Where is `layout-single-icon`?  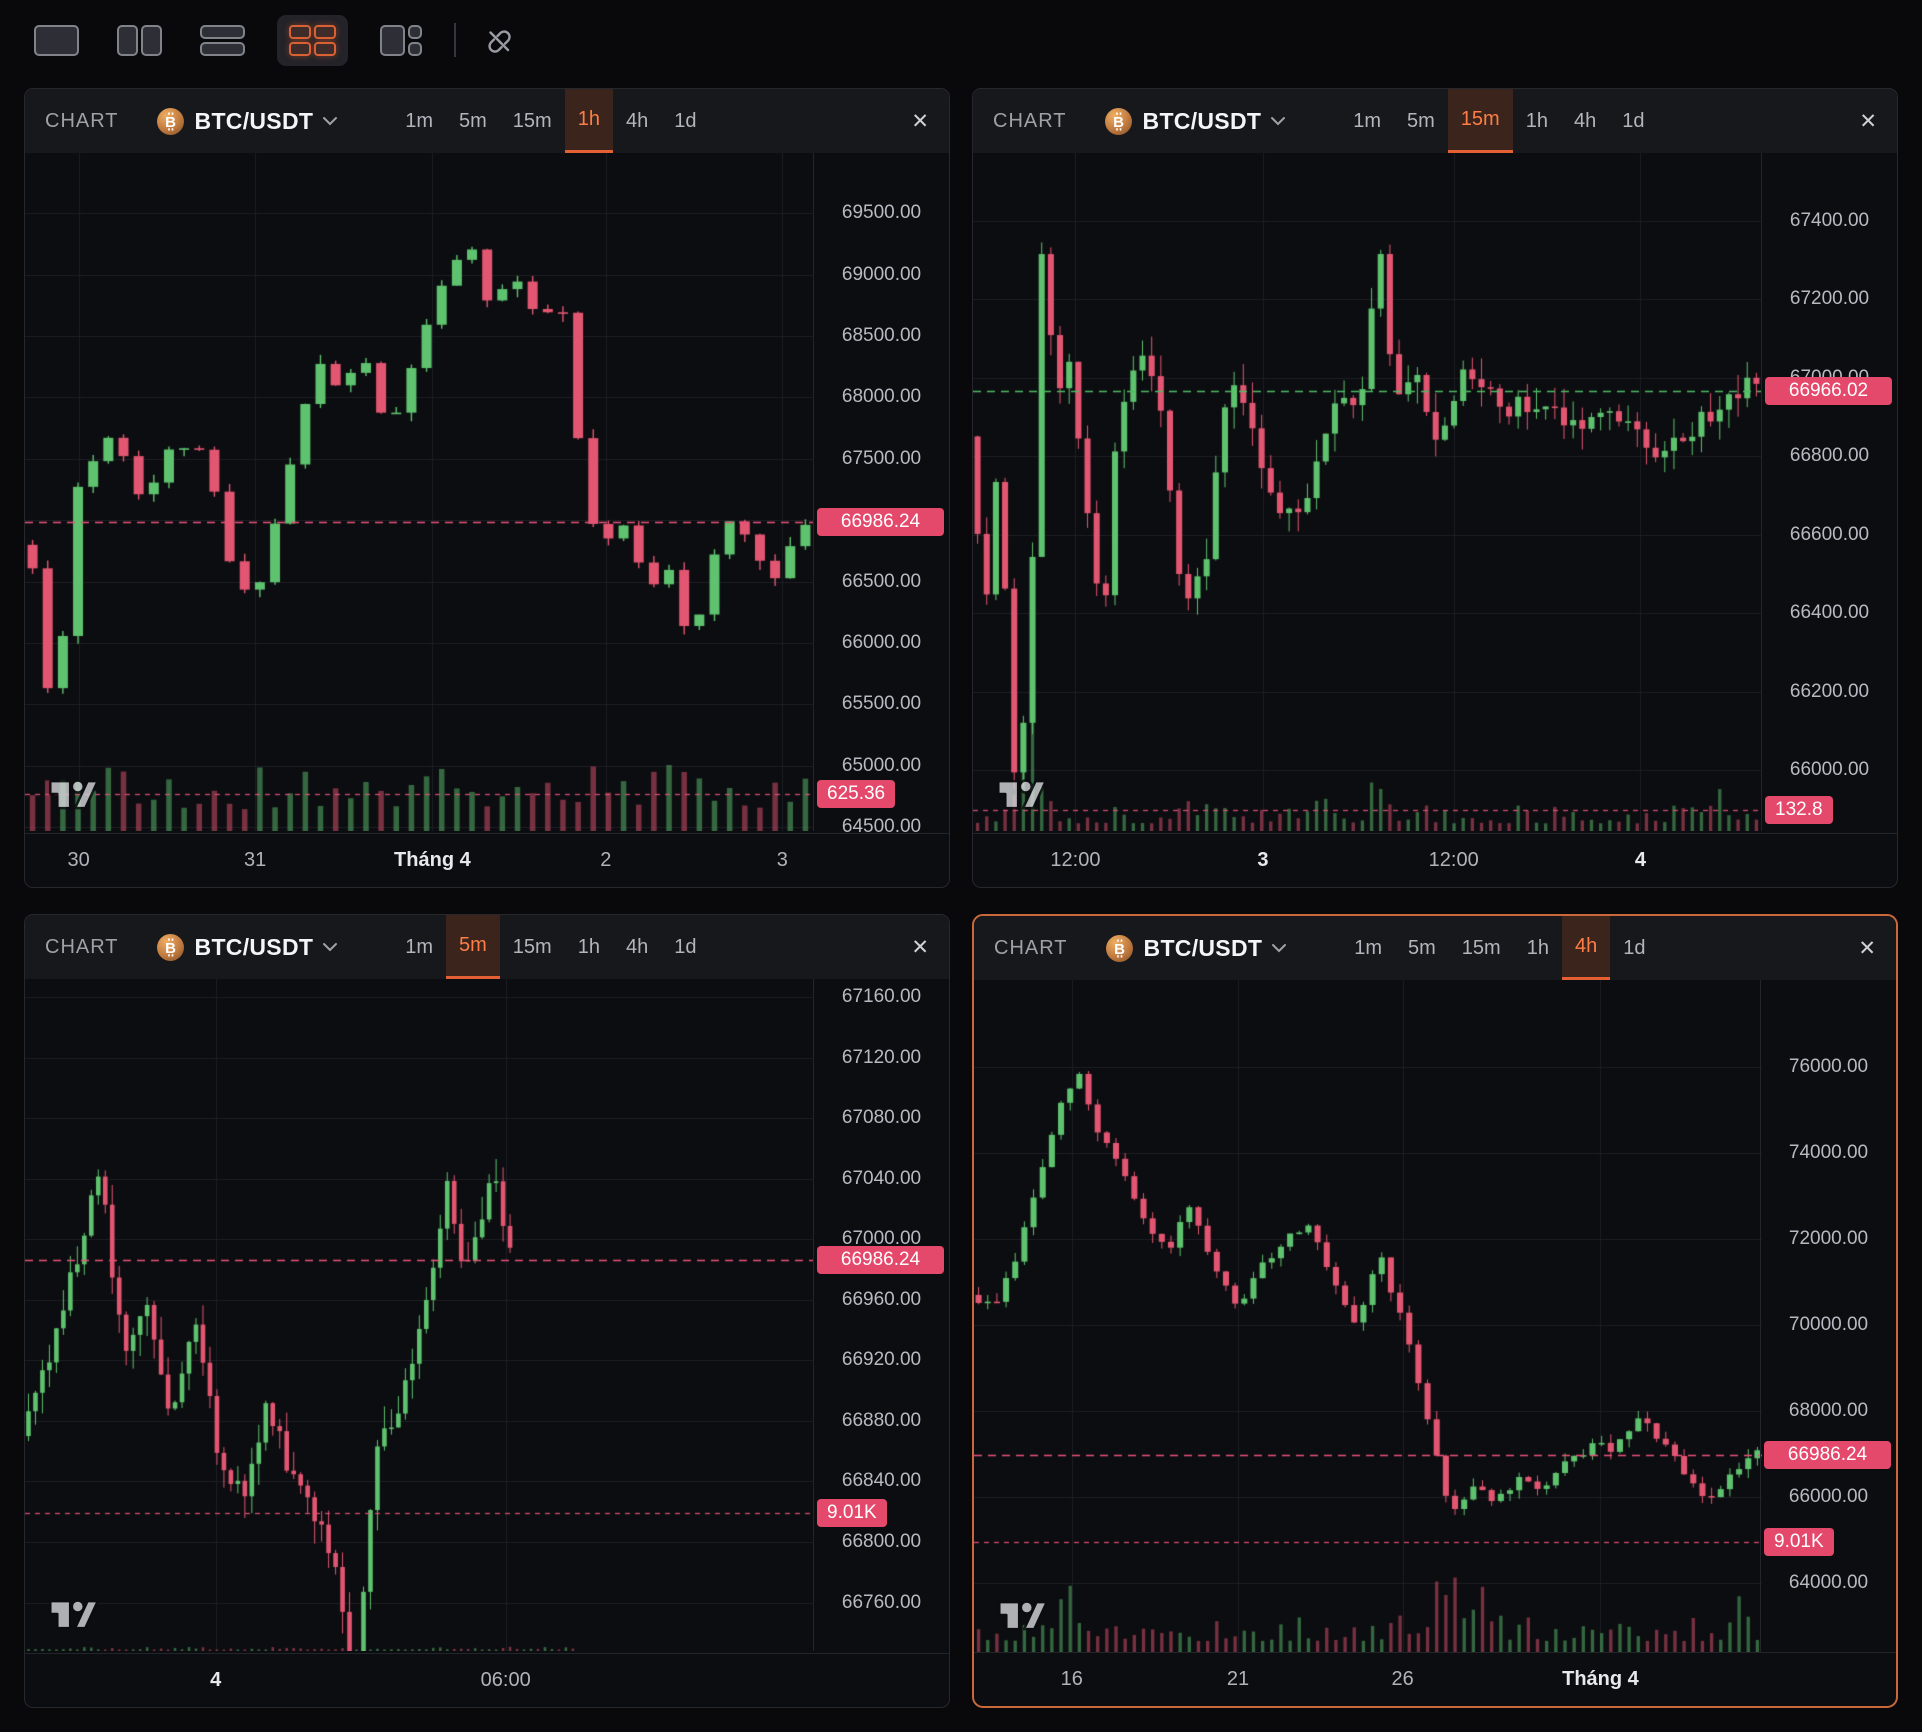 layout-single-icon is located at coordinates (56, 40).